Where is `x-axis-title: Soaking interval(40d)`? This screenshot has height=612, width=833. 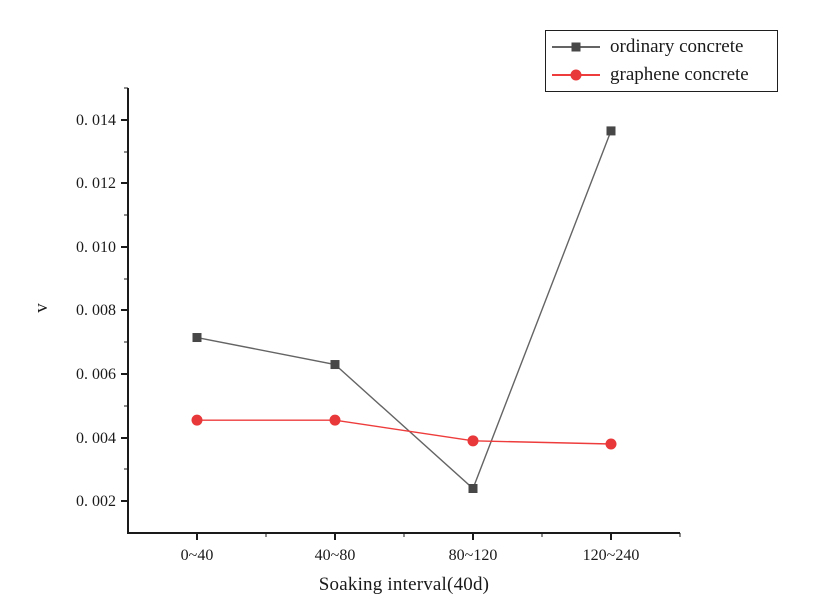 x-axis-title: Soaking interval(40d) is located at coordinates (404, 584).